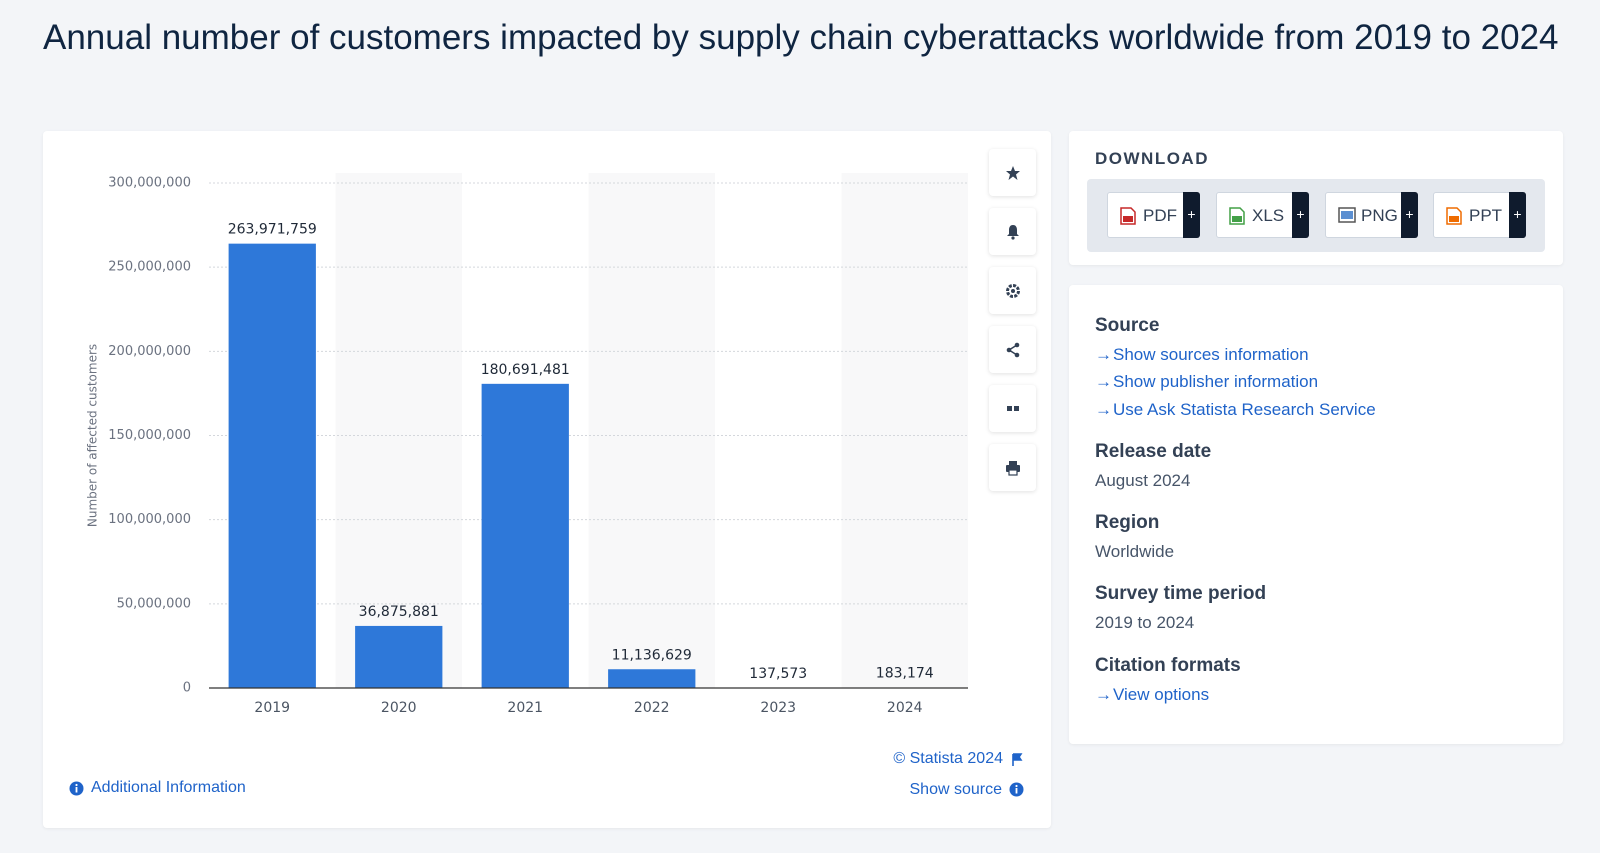 The image size is (1600, 853). Describe the element at coordinates (652, 708) in the screenshot. I see `x-tick-label: 2022` at that location.